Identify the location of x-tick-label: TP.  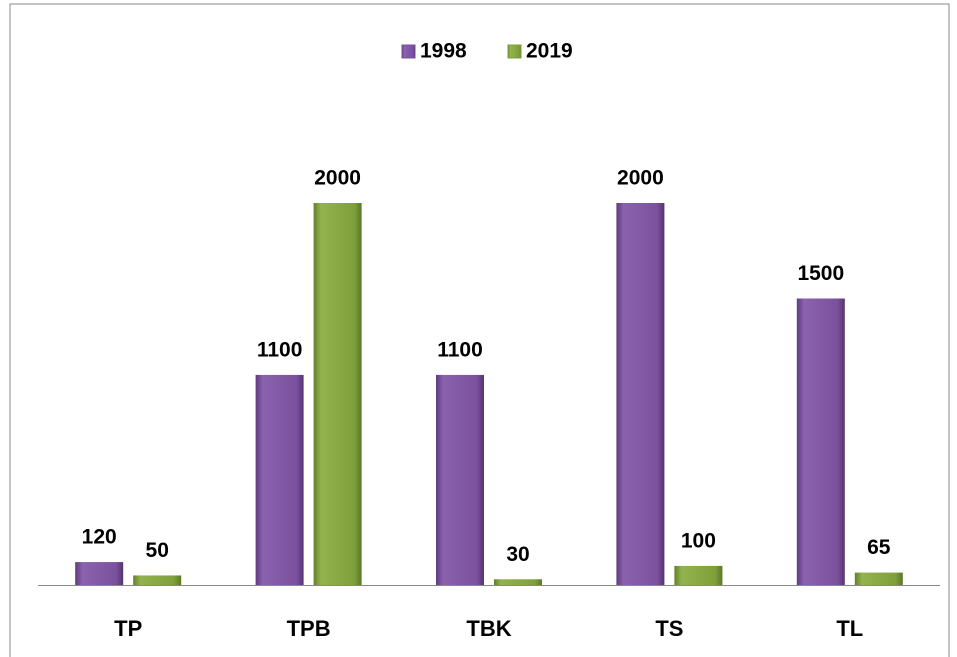
(128, 628).